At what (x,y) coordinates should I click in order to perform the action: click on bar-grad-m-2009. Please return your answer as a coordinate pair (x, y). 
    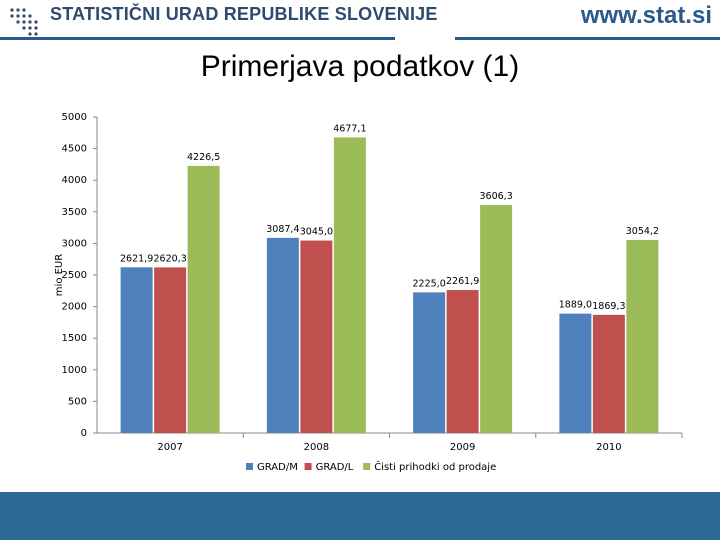
    Looking at the image, I should click on (429, 362).